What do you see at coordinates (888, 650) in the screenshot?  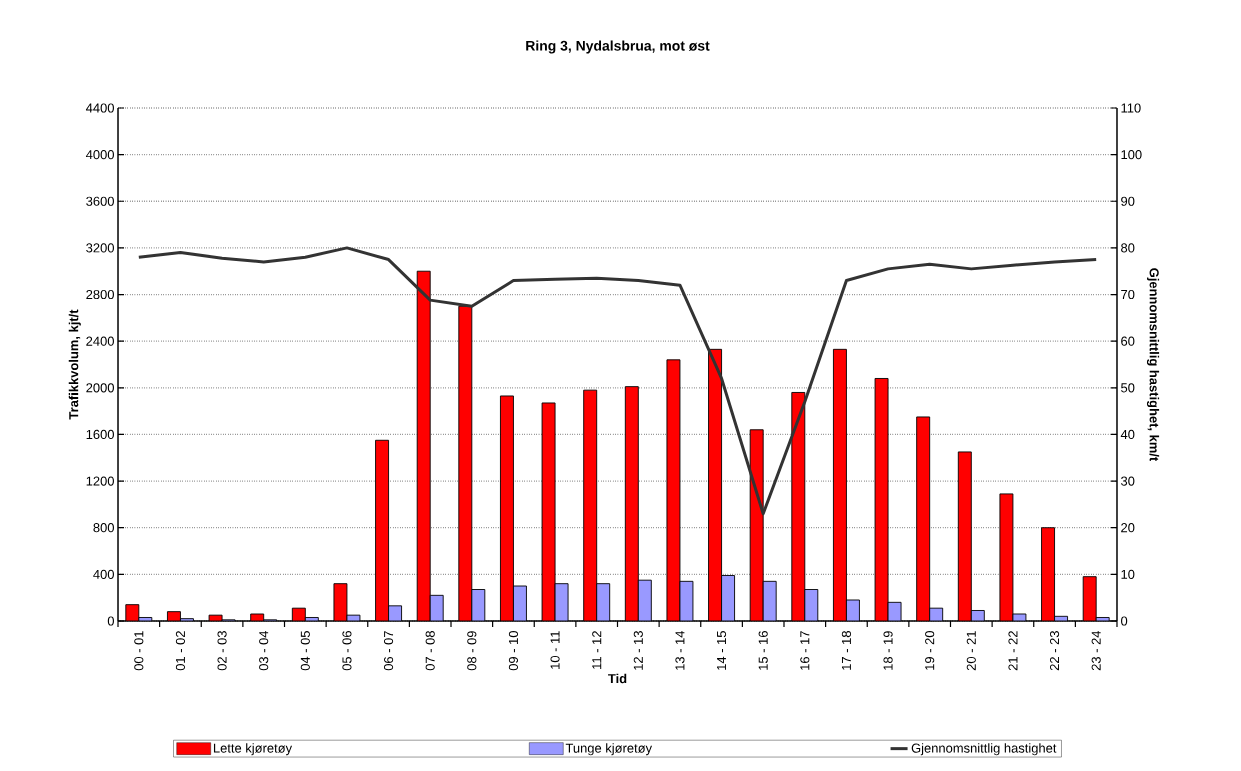 I see `x-tick-label: 18 - 19` at bounding box center [888, 650].